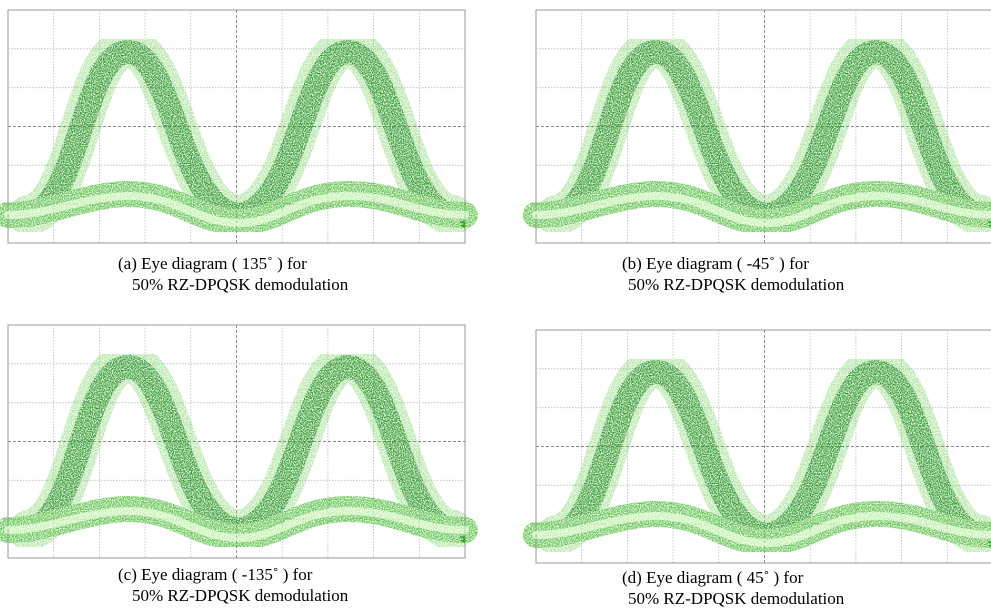 Image resolution: width=991 pixels, height=612 pixels. Describe the element at coordinates (212, 263) in the screenshot. I see `caption-line: (a) Eye diagram ( 135˚ ) for` at that location.